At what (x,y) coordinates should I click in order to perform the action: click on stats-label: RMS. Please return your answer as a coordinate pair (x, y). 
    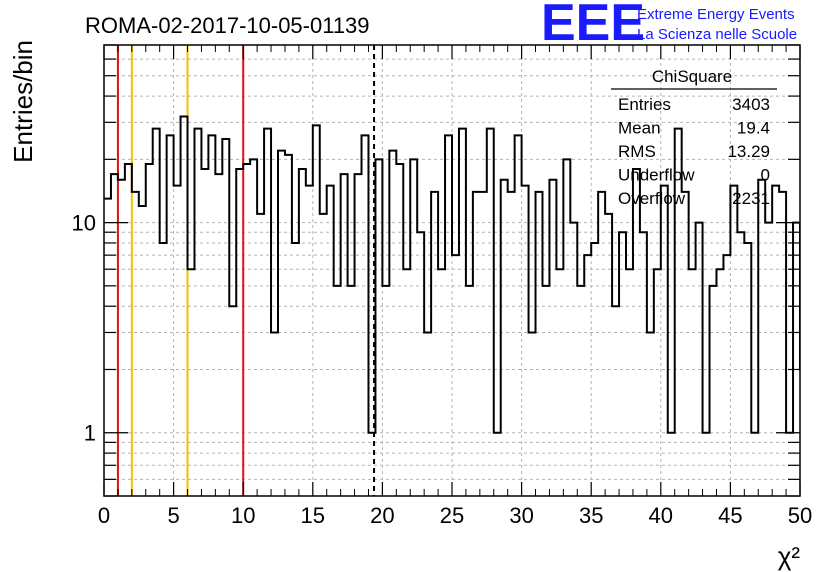
    Looking at the image, I should click on (637, 151).